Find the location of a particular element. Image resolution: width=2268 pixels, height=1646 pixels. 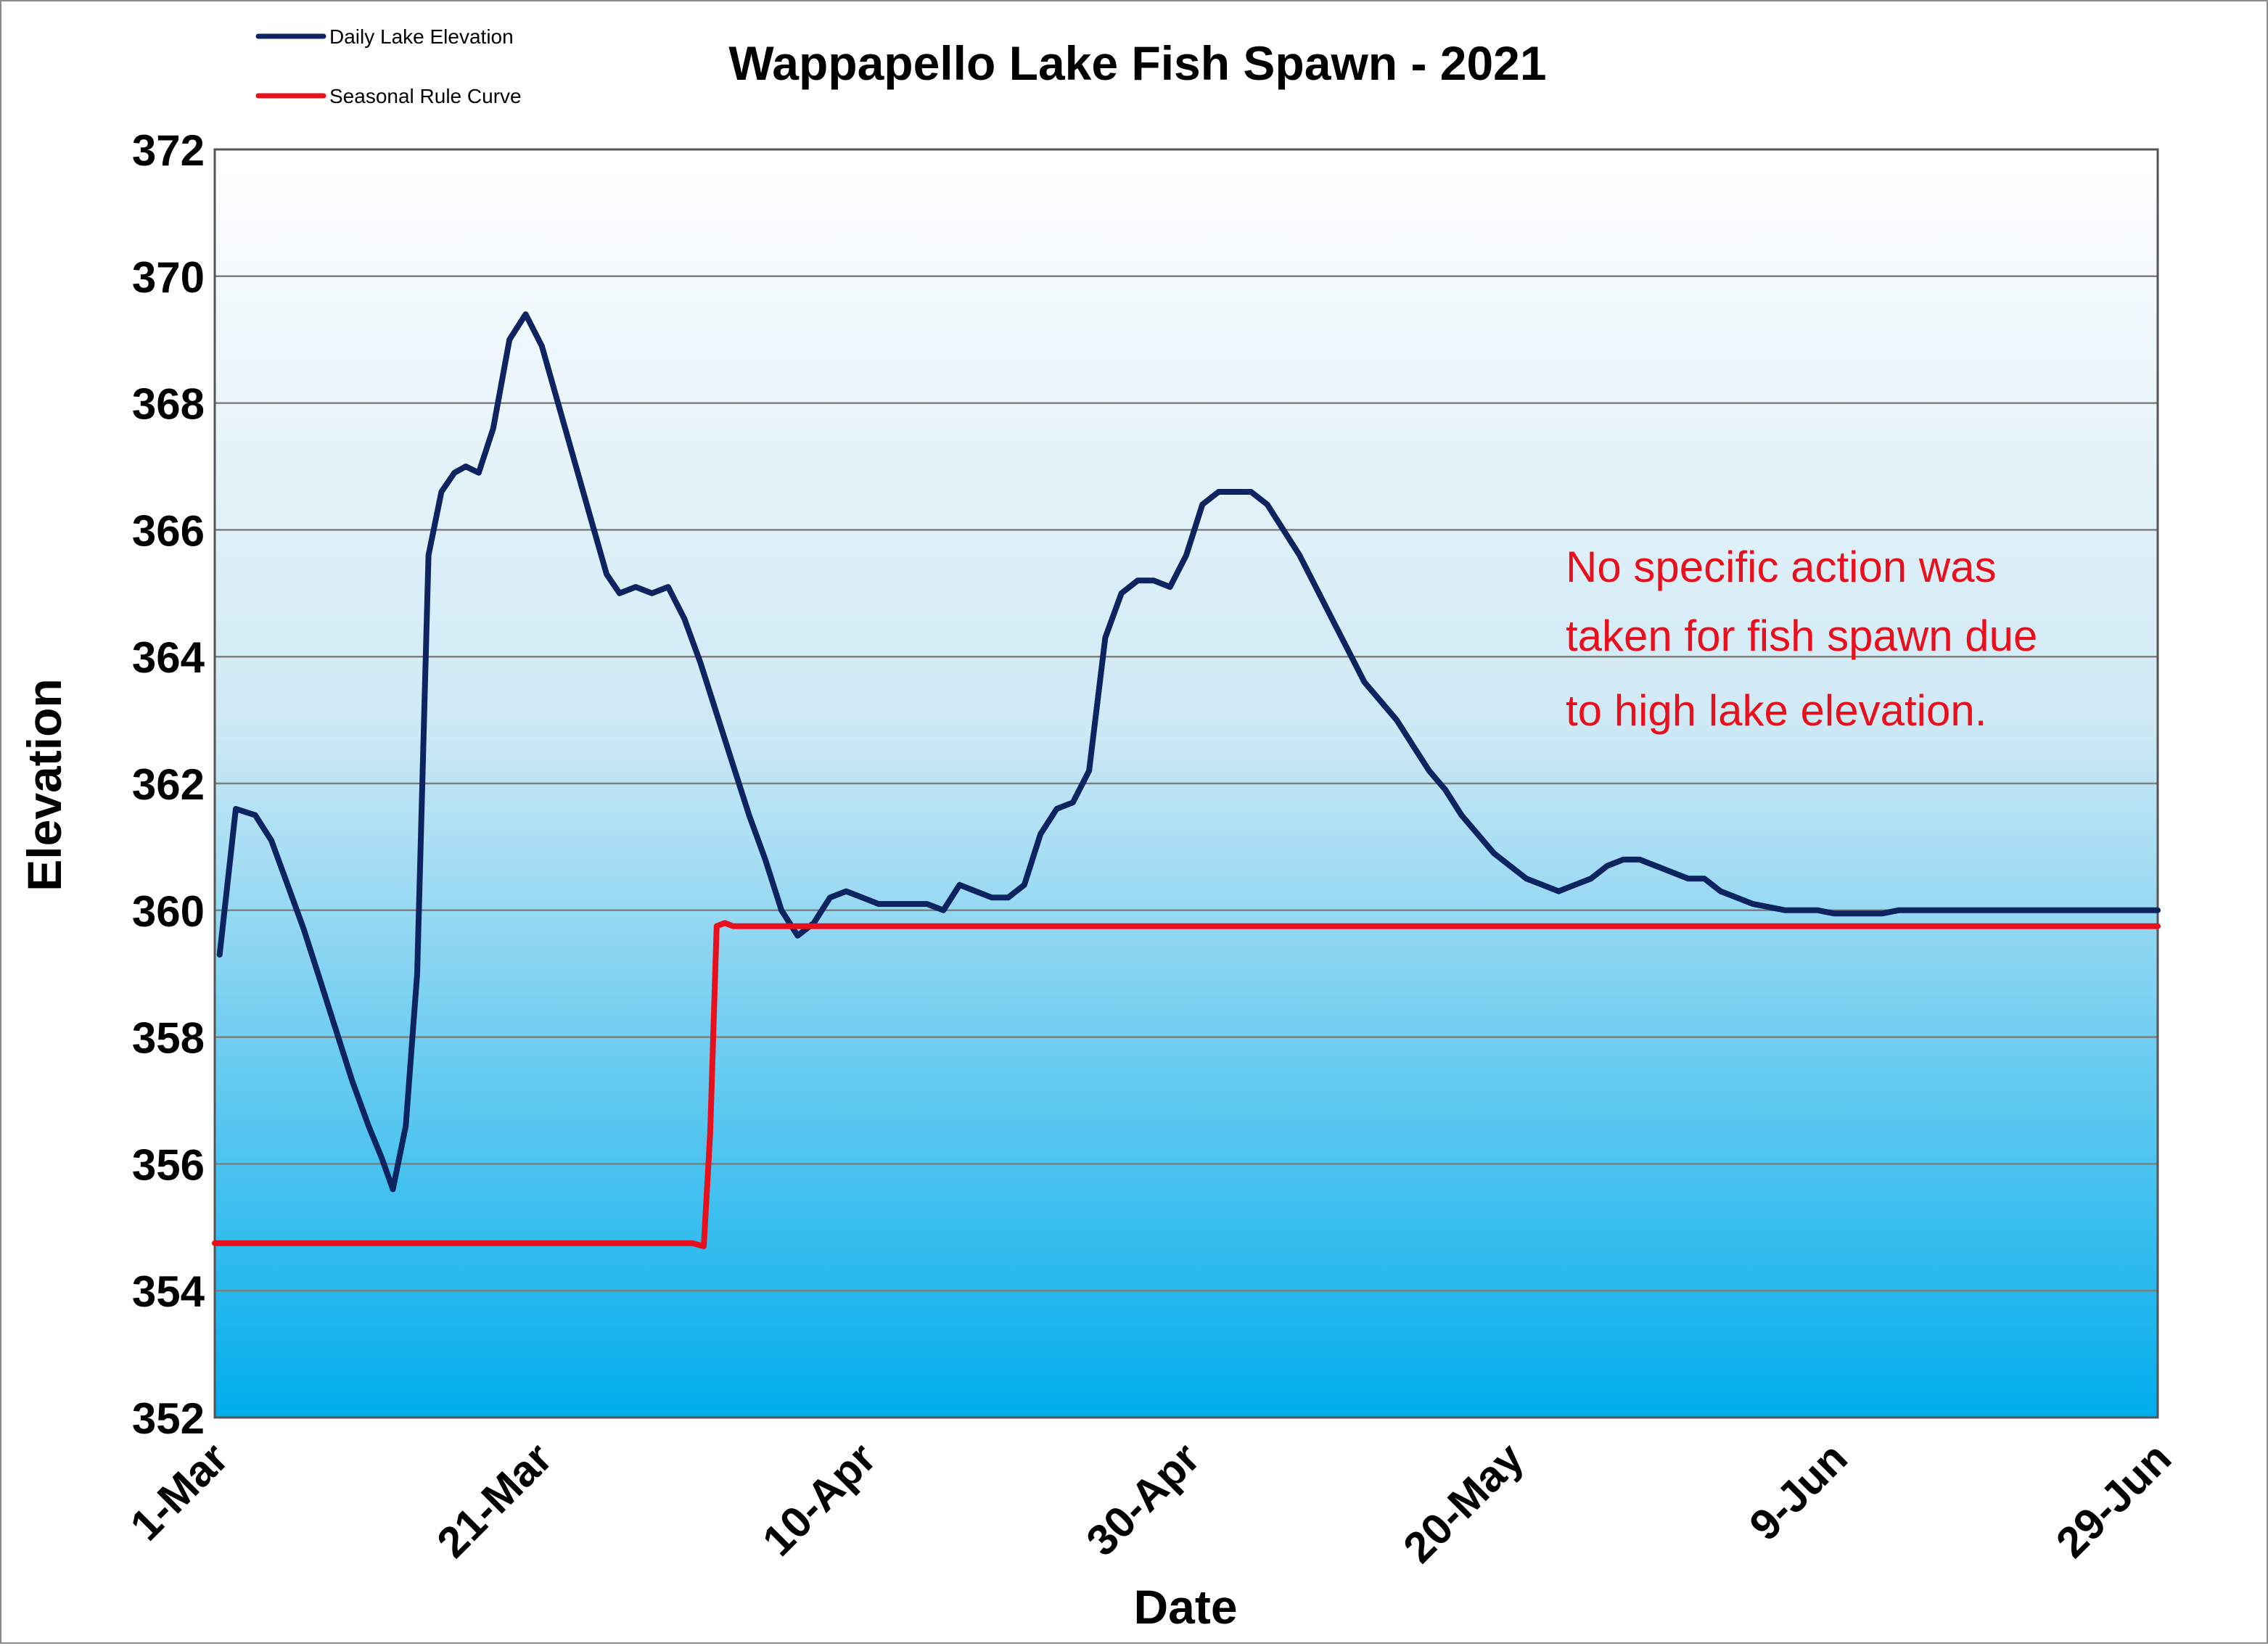

x-tick-label-9-Jun: 9-Jun is located at coordinates (1799, 1491).